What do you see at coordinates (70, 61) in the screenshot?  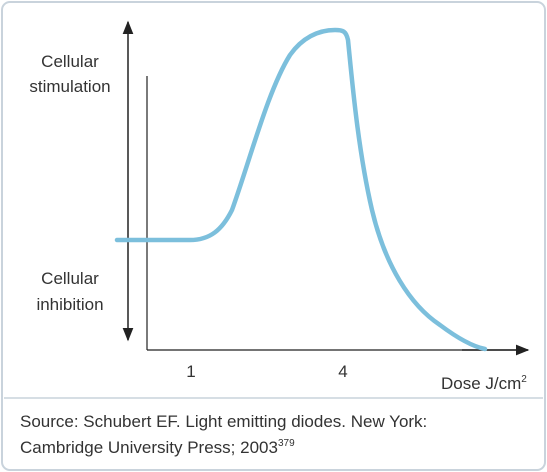 I see `stimulation-label: Cellular` at bounding box center [70, 61].